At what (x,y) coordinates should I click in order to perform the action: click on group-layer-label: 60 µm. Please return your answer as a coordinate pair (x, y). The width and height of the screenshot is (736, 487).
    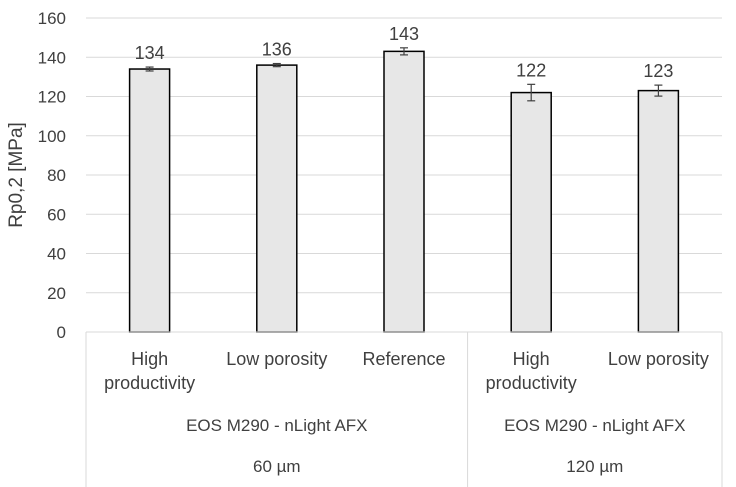
    Looking at the image, I should click on (277, 466).